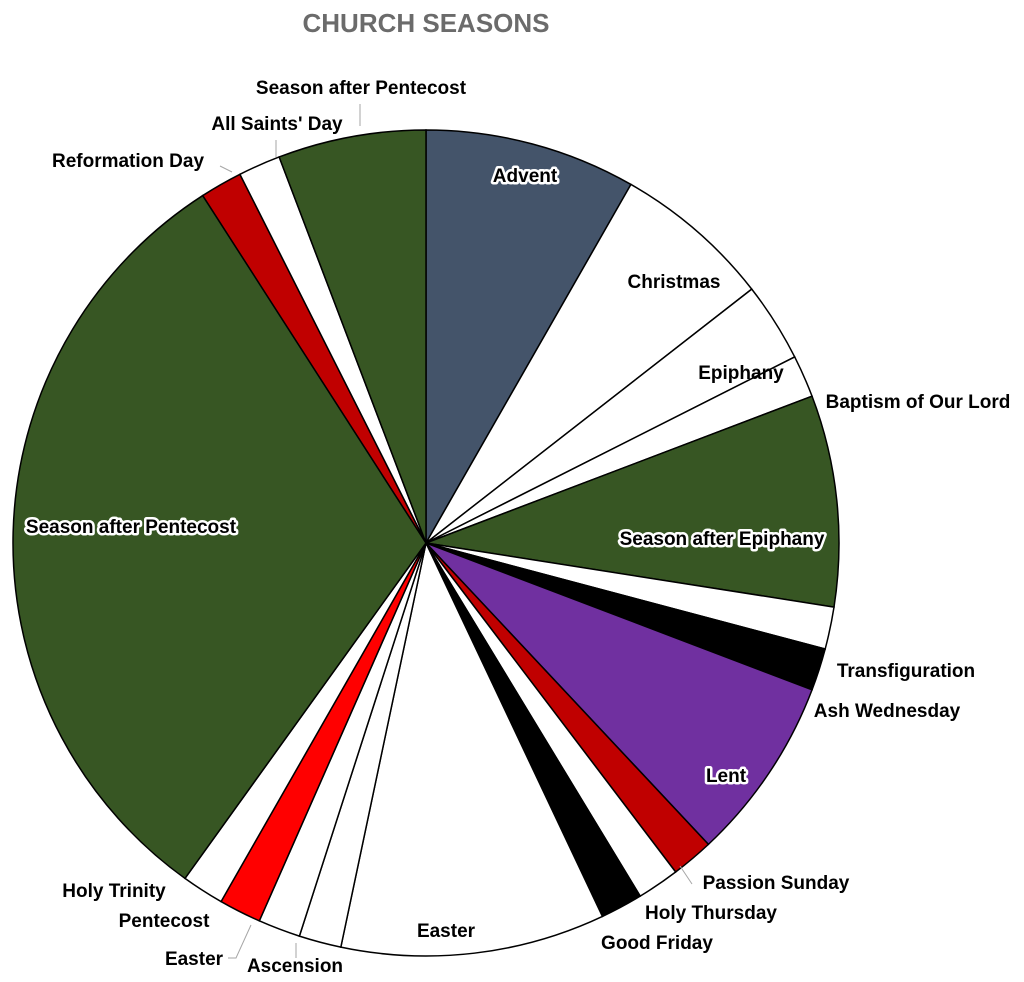  I want to click on slice-label-14: Easter, so click(194, 959).